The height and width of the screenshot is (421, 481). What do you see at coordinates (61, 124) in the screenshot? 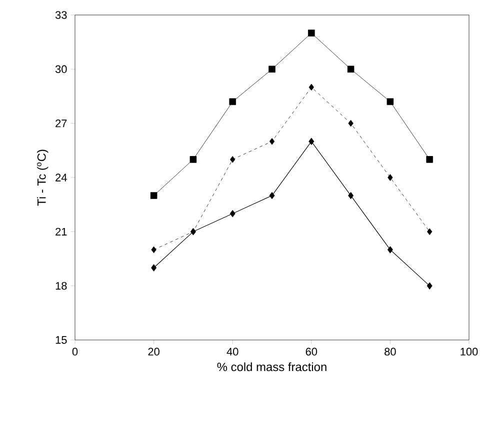
I see `y-tick-label: 27` at bounding box center [61, 124].